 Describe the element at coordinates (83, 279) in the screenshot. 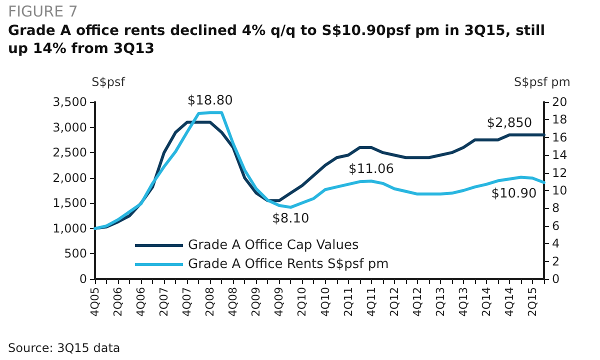

I see `y-tick-label: 0` at that location.